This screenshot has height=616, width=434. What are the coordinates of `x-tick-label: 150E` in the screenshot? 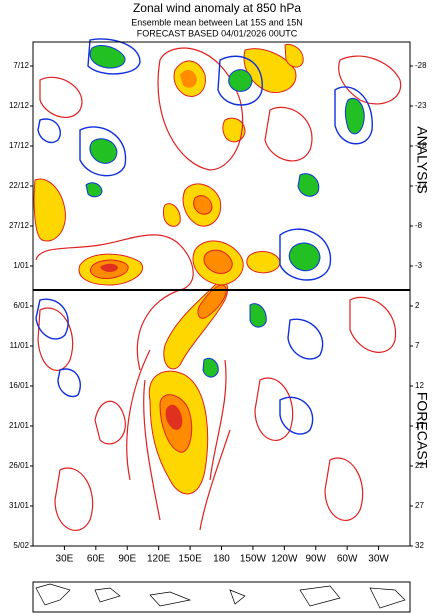 It's located at (190, 559).